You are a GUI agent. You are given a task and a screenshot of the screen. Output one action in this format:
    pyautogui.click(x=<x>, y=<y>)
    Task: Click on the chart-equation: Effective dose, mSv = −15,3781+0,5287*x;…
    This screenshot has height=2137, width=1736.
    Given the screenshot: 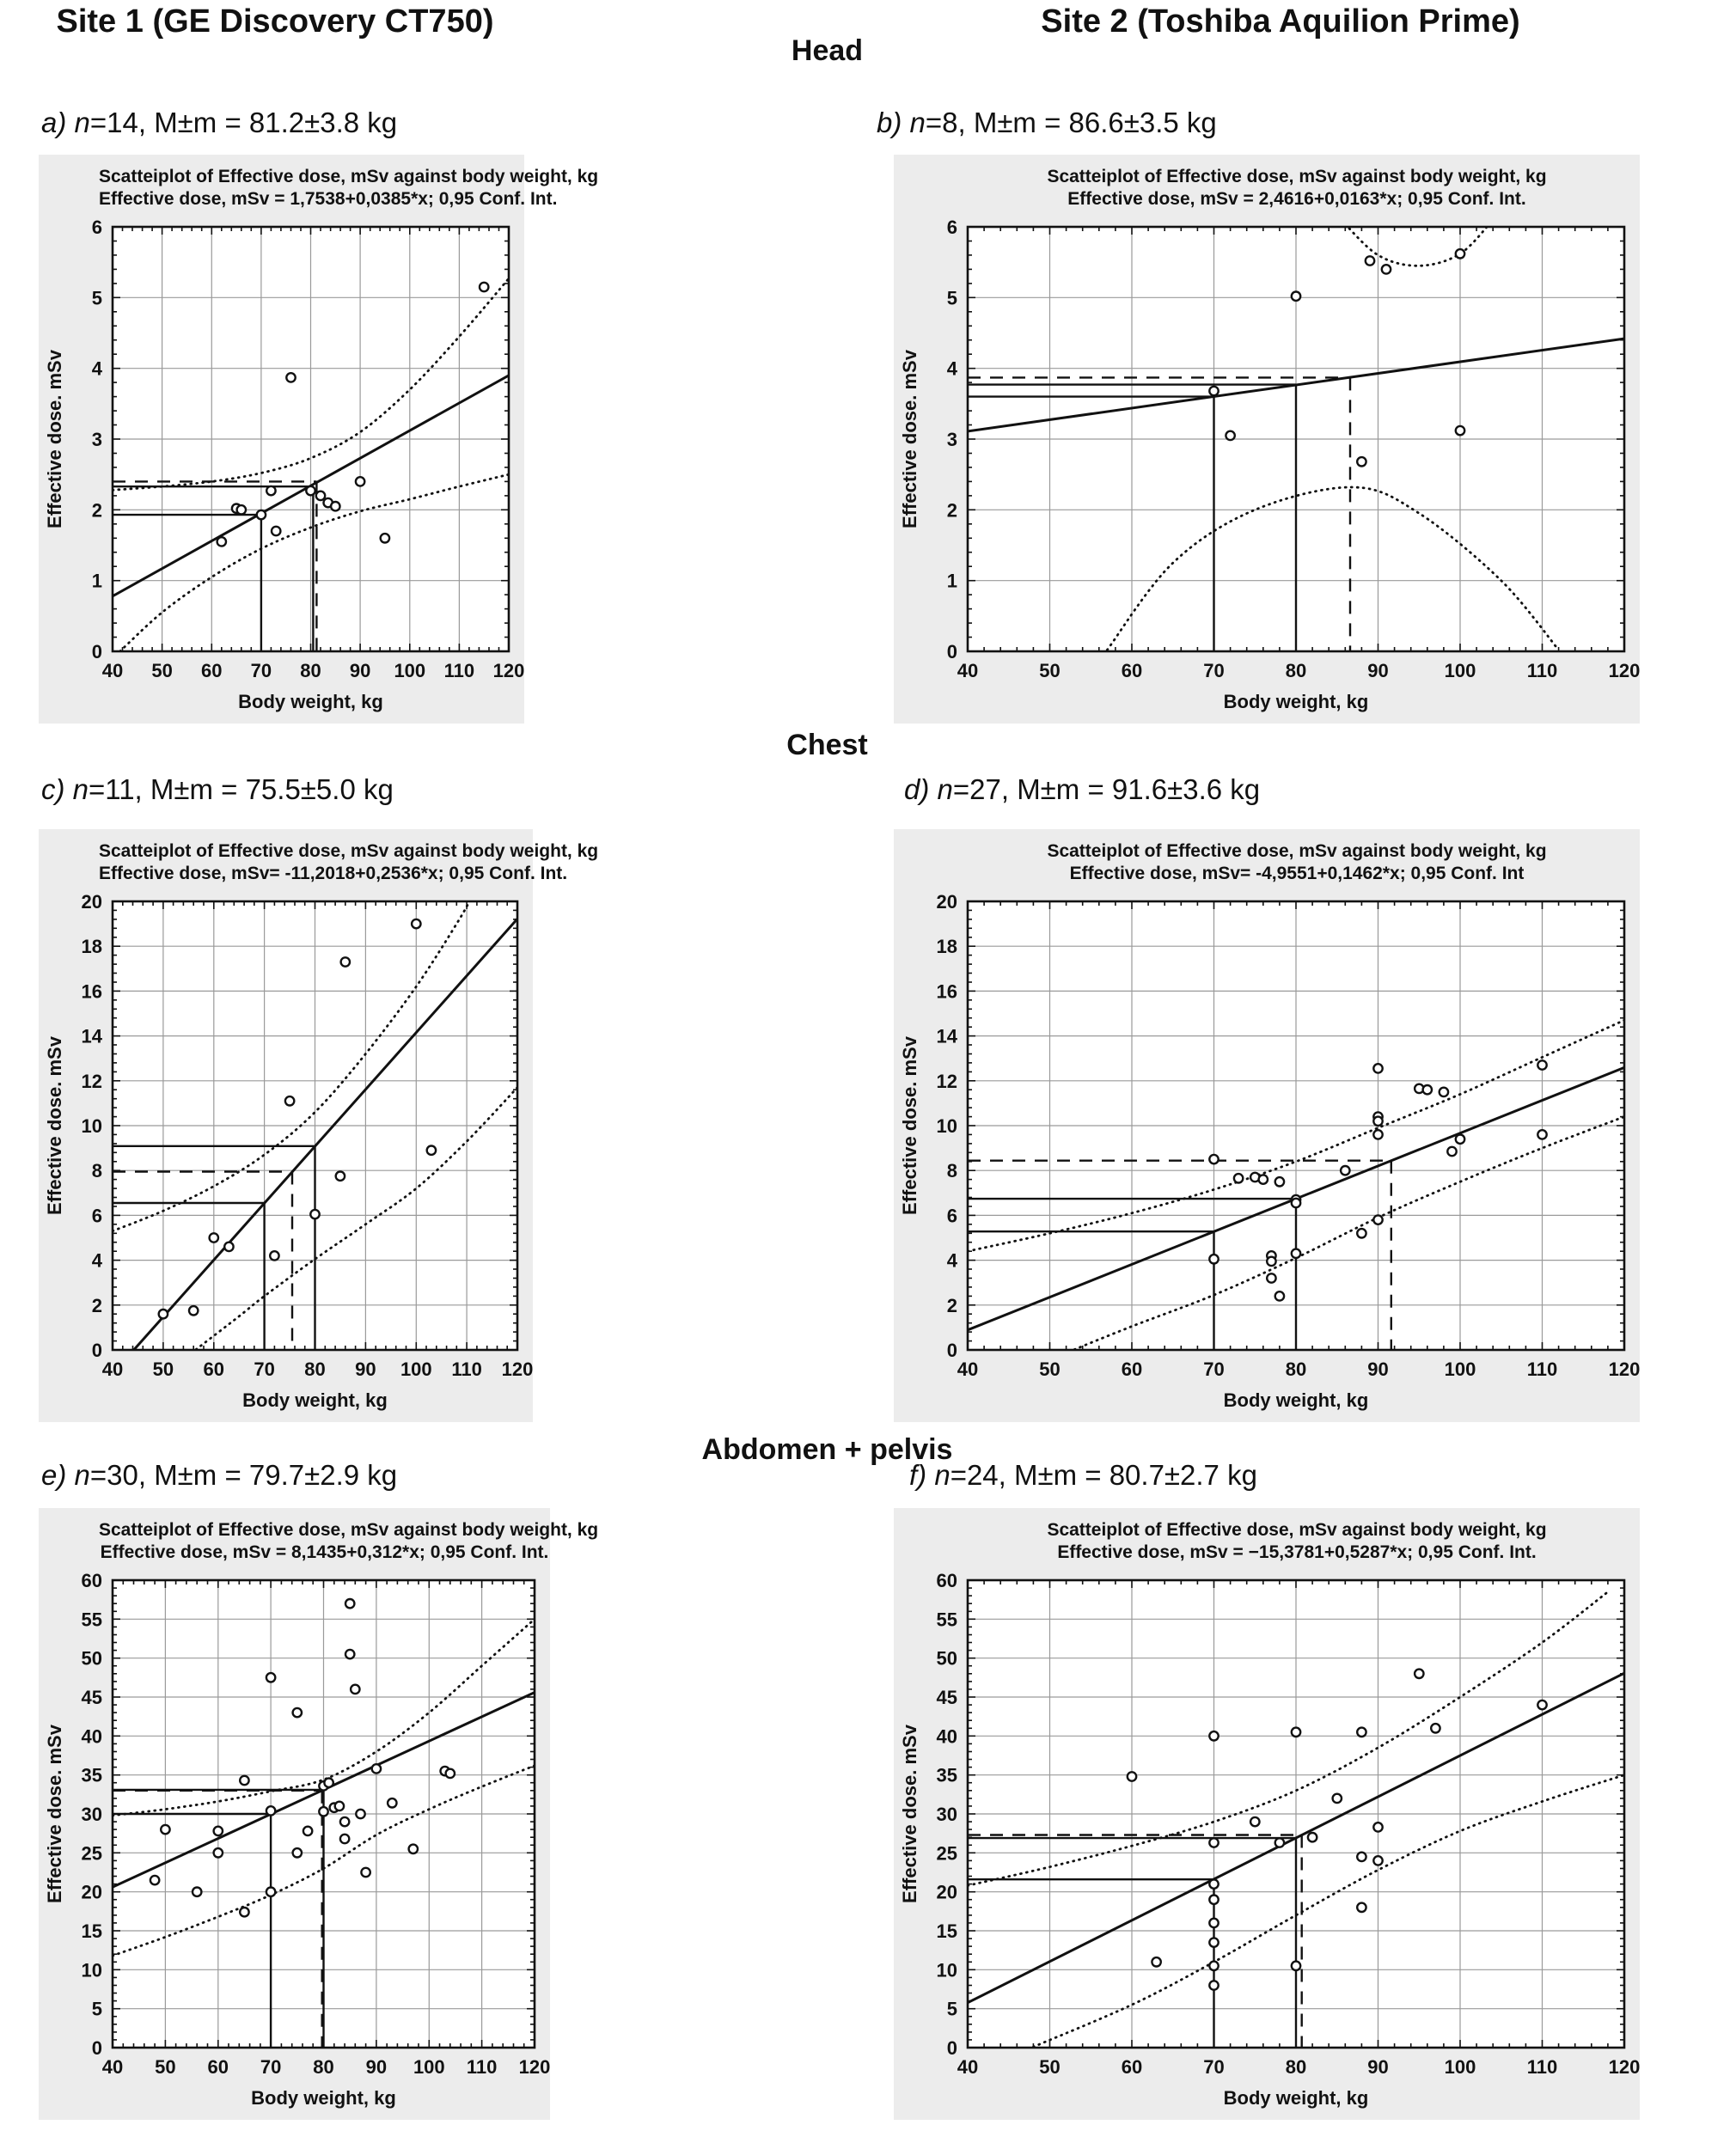 What is the action you would take?
    pyautogui.click(x=1297, y=1552)
    